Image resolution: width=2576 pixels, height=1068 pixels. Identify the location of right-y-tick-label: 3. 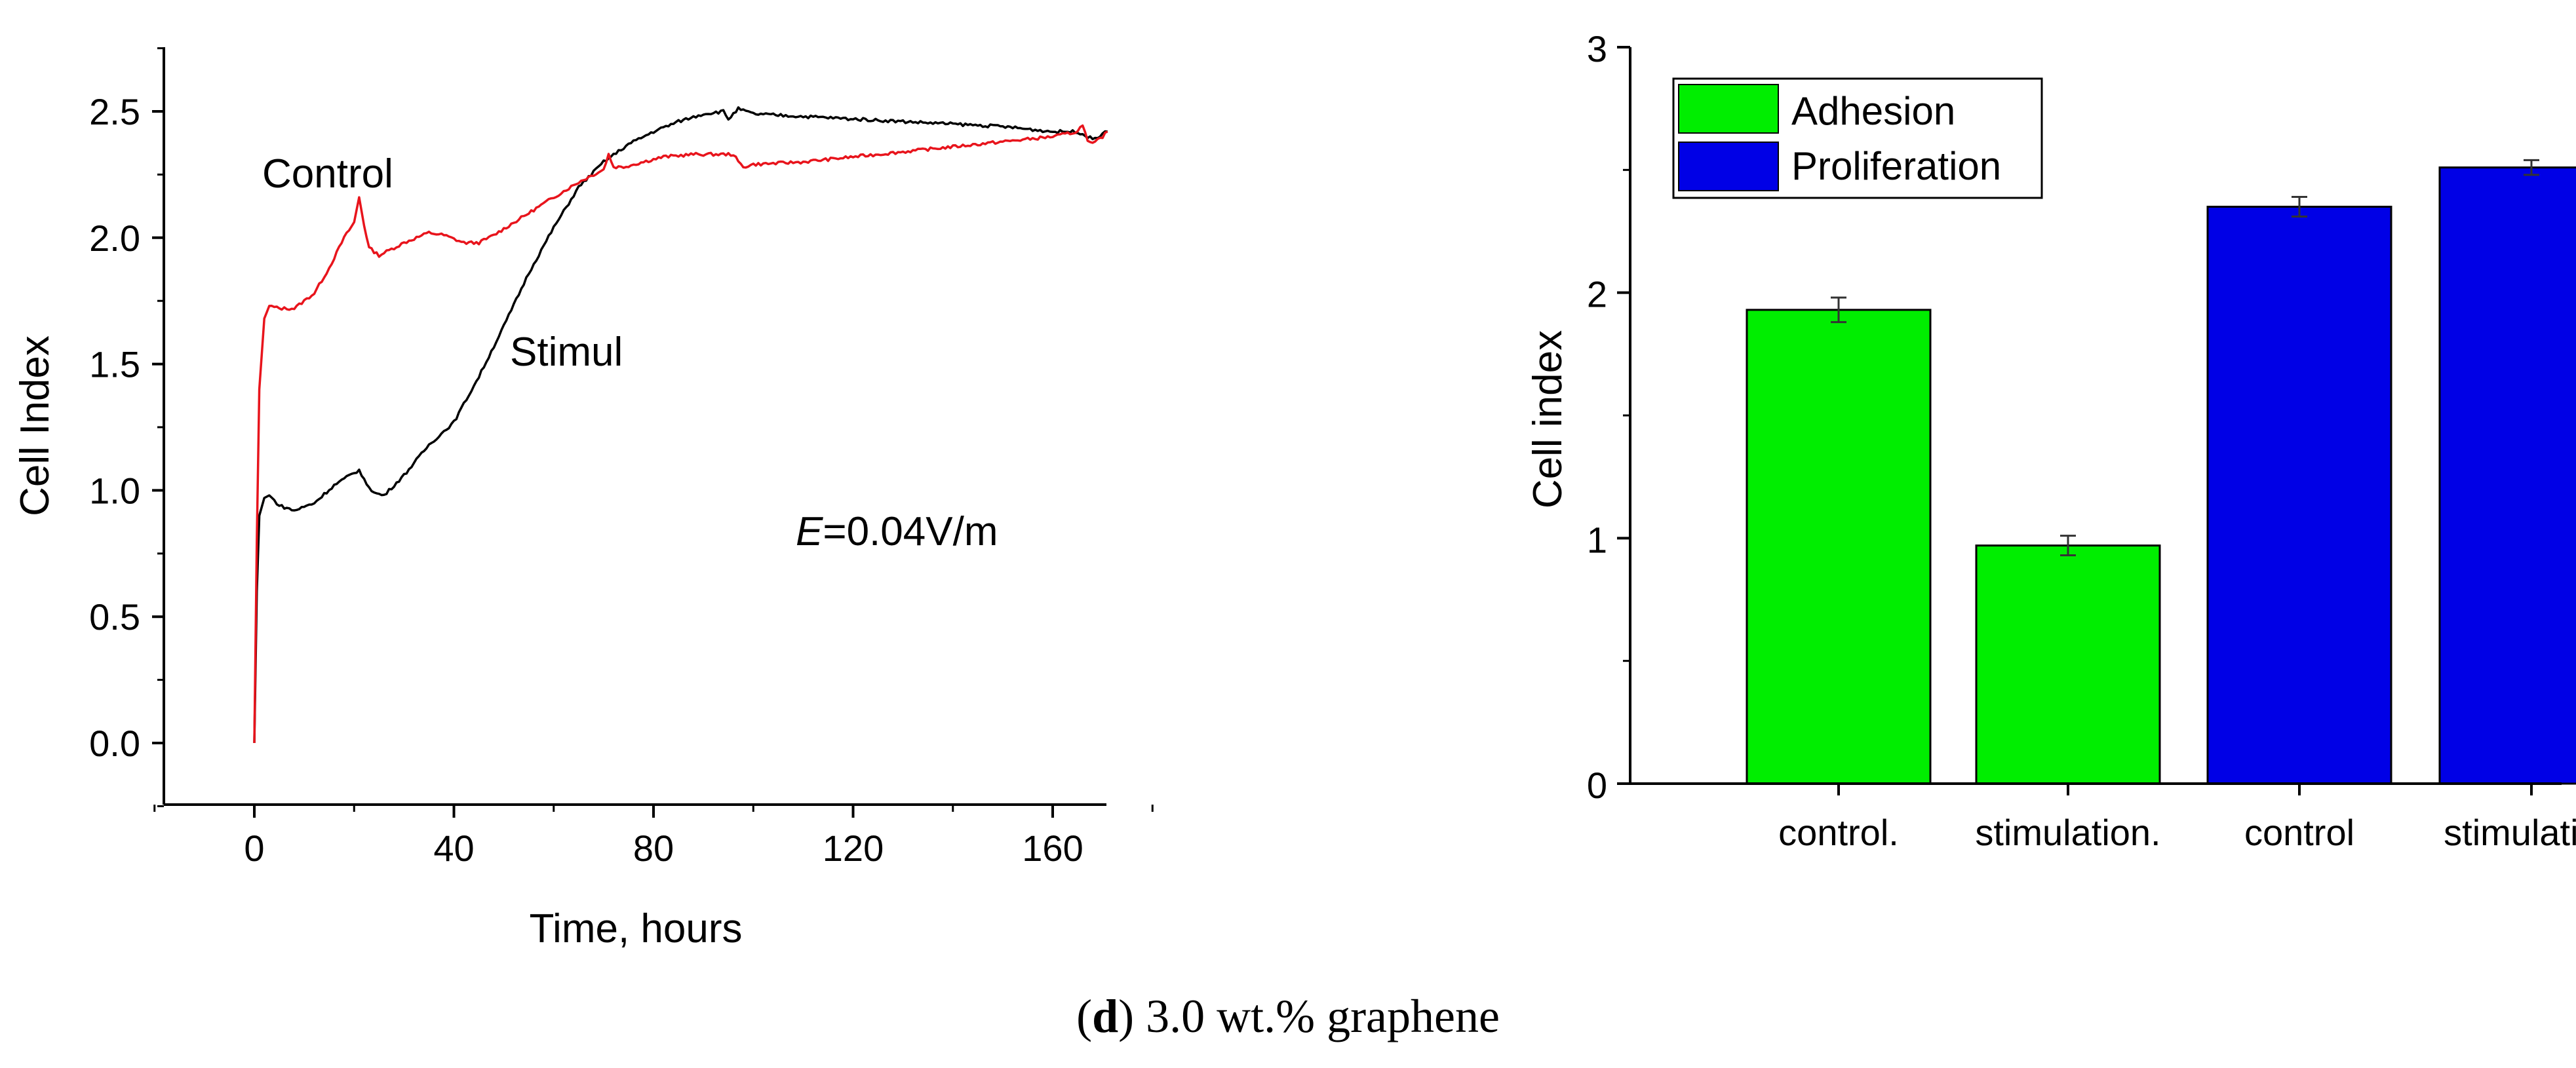
(1597, 48).